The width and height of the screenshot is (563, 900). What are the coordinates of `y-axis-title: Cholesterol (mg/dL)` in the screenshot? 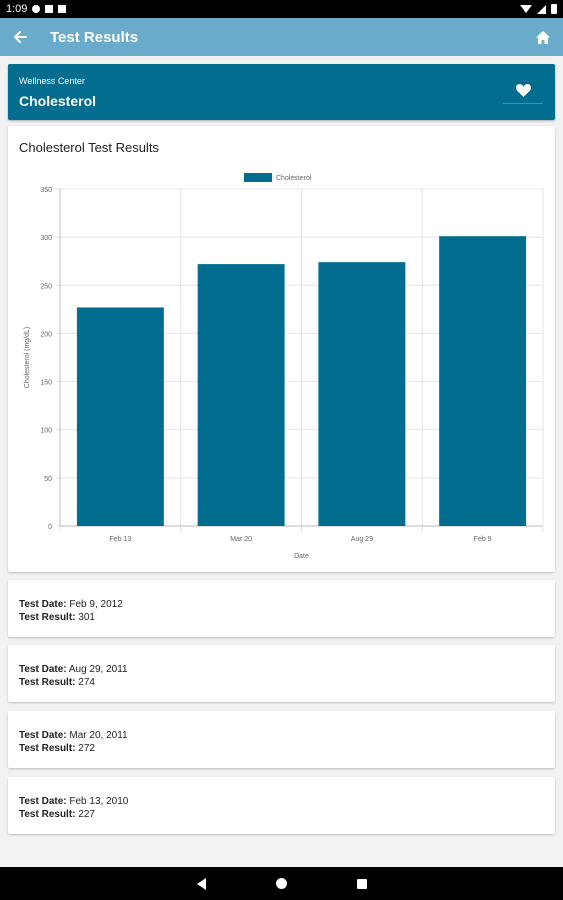 It's located at (27, 357).